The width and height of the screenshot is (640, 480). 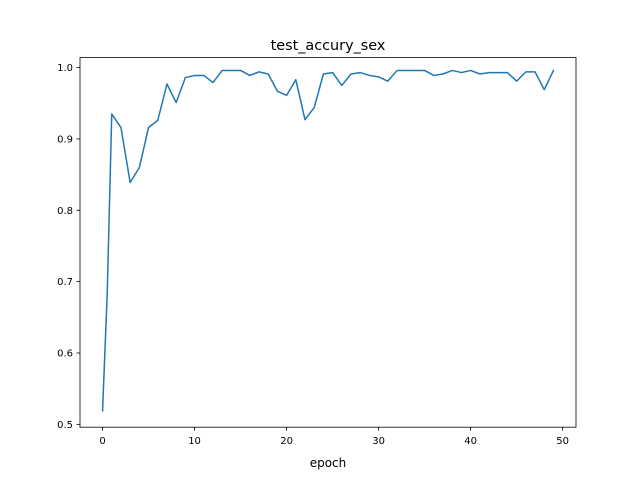 What do you see at coordinates (65, 354) in the screenshot?
I see `y-tick-label: 0.6` at bounding box center [65, 354].